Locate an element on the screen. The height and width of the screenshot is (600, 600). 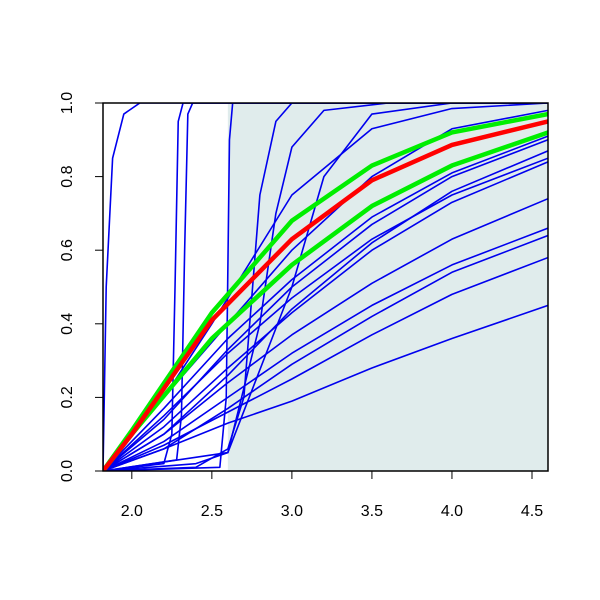
y-tick-label: 0.8 is located at coordinates (67, 176).